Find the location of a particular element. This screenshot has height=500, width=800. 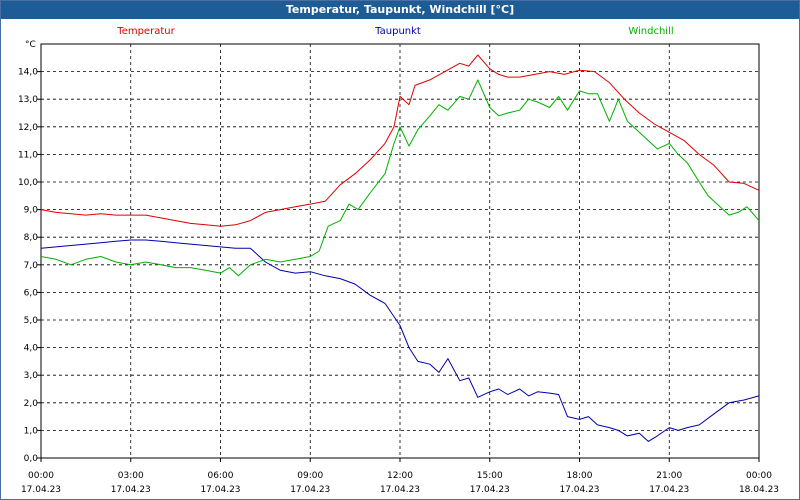

y-tick-label: 8,0 is located at coordinates (31, 238).